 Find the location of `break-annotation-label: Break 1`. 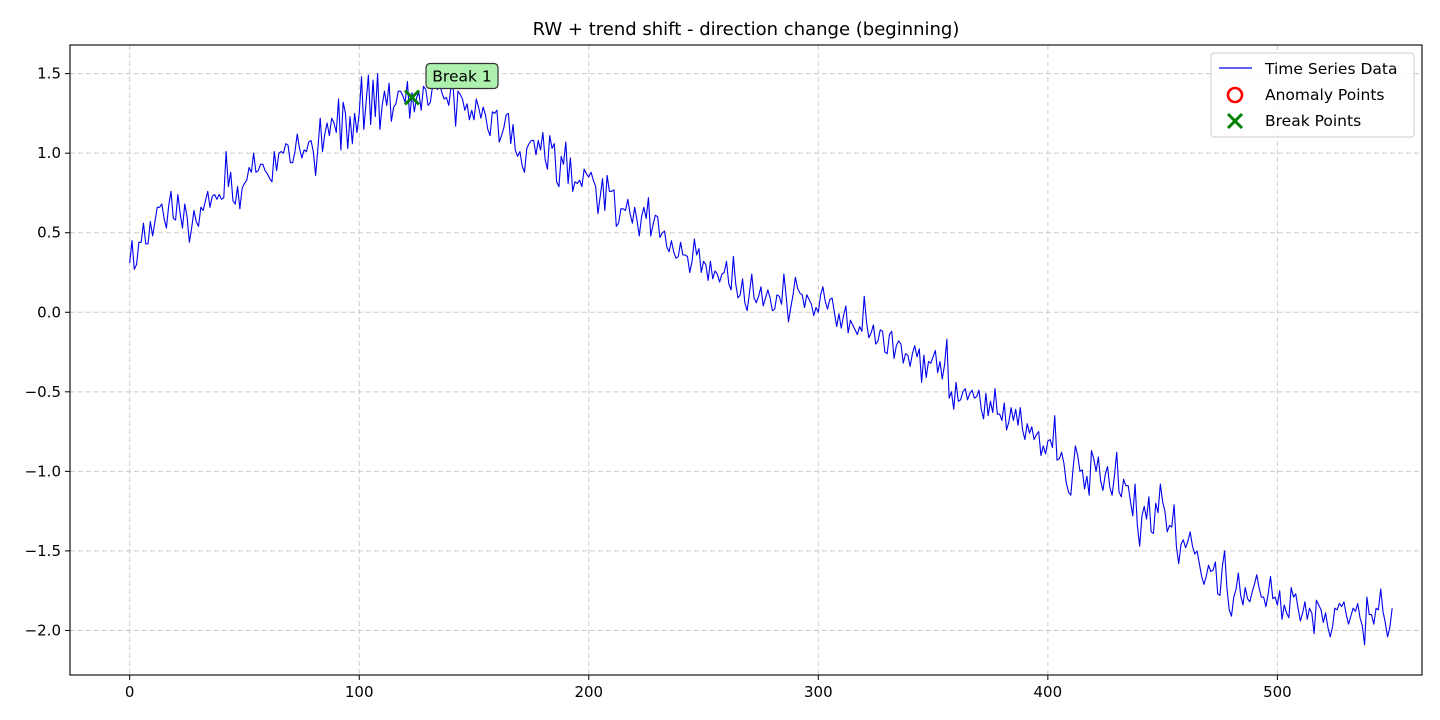

break-annotation-label: Break 1 is located at coordinates (461, 77).